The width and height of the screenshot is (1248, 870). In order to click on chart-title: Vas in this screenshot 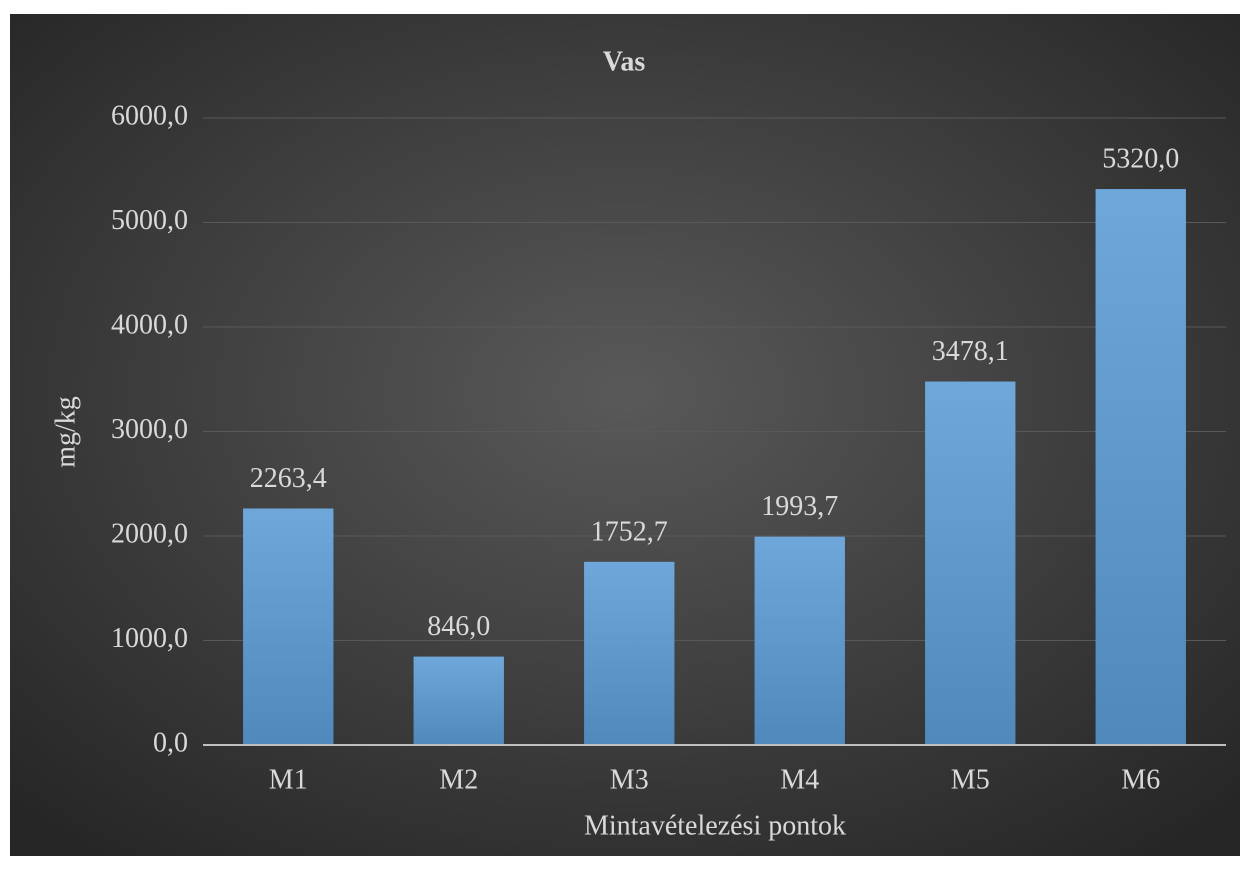, I will do `click(624, 61)`.